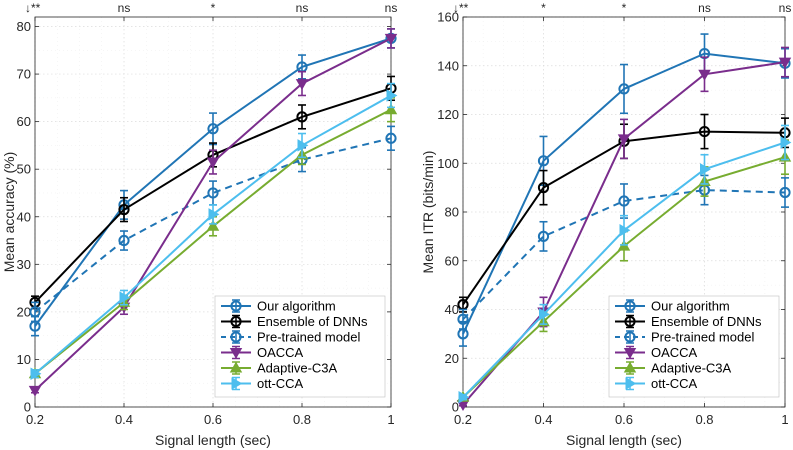  What do you see at coordinates (35, 419) in the screenshot?
I see `x-tick-label: 0.2` at bounding box center [35, 419].